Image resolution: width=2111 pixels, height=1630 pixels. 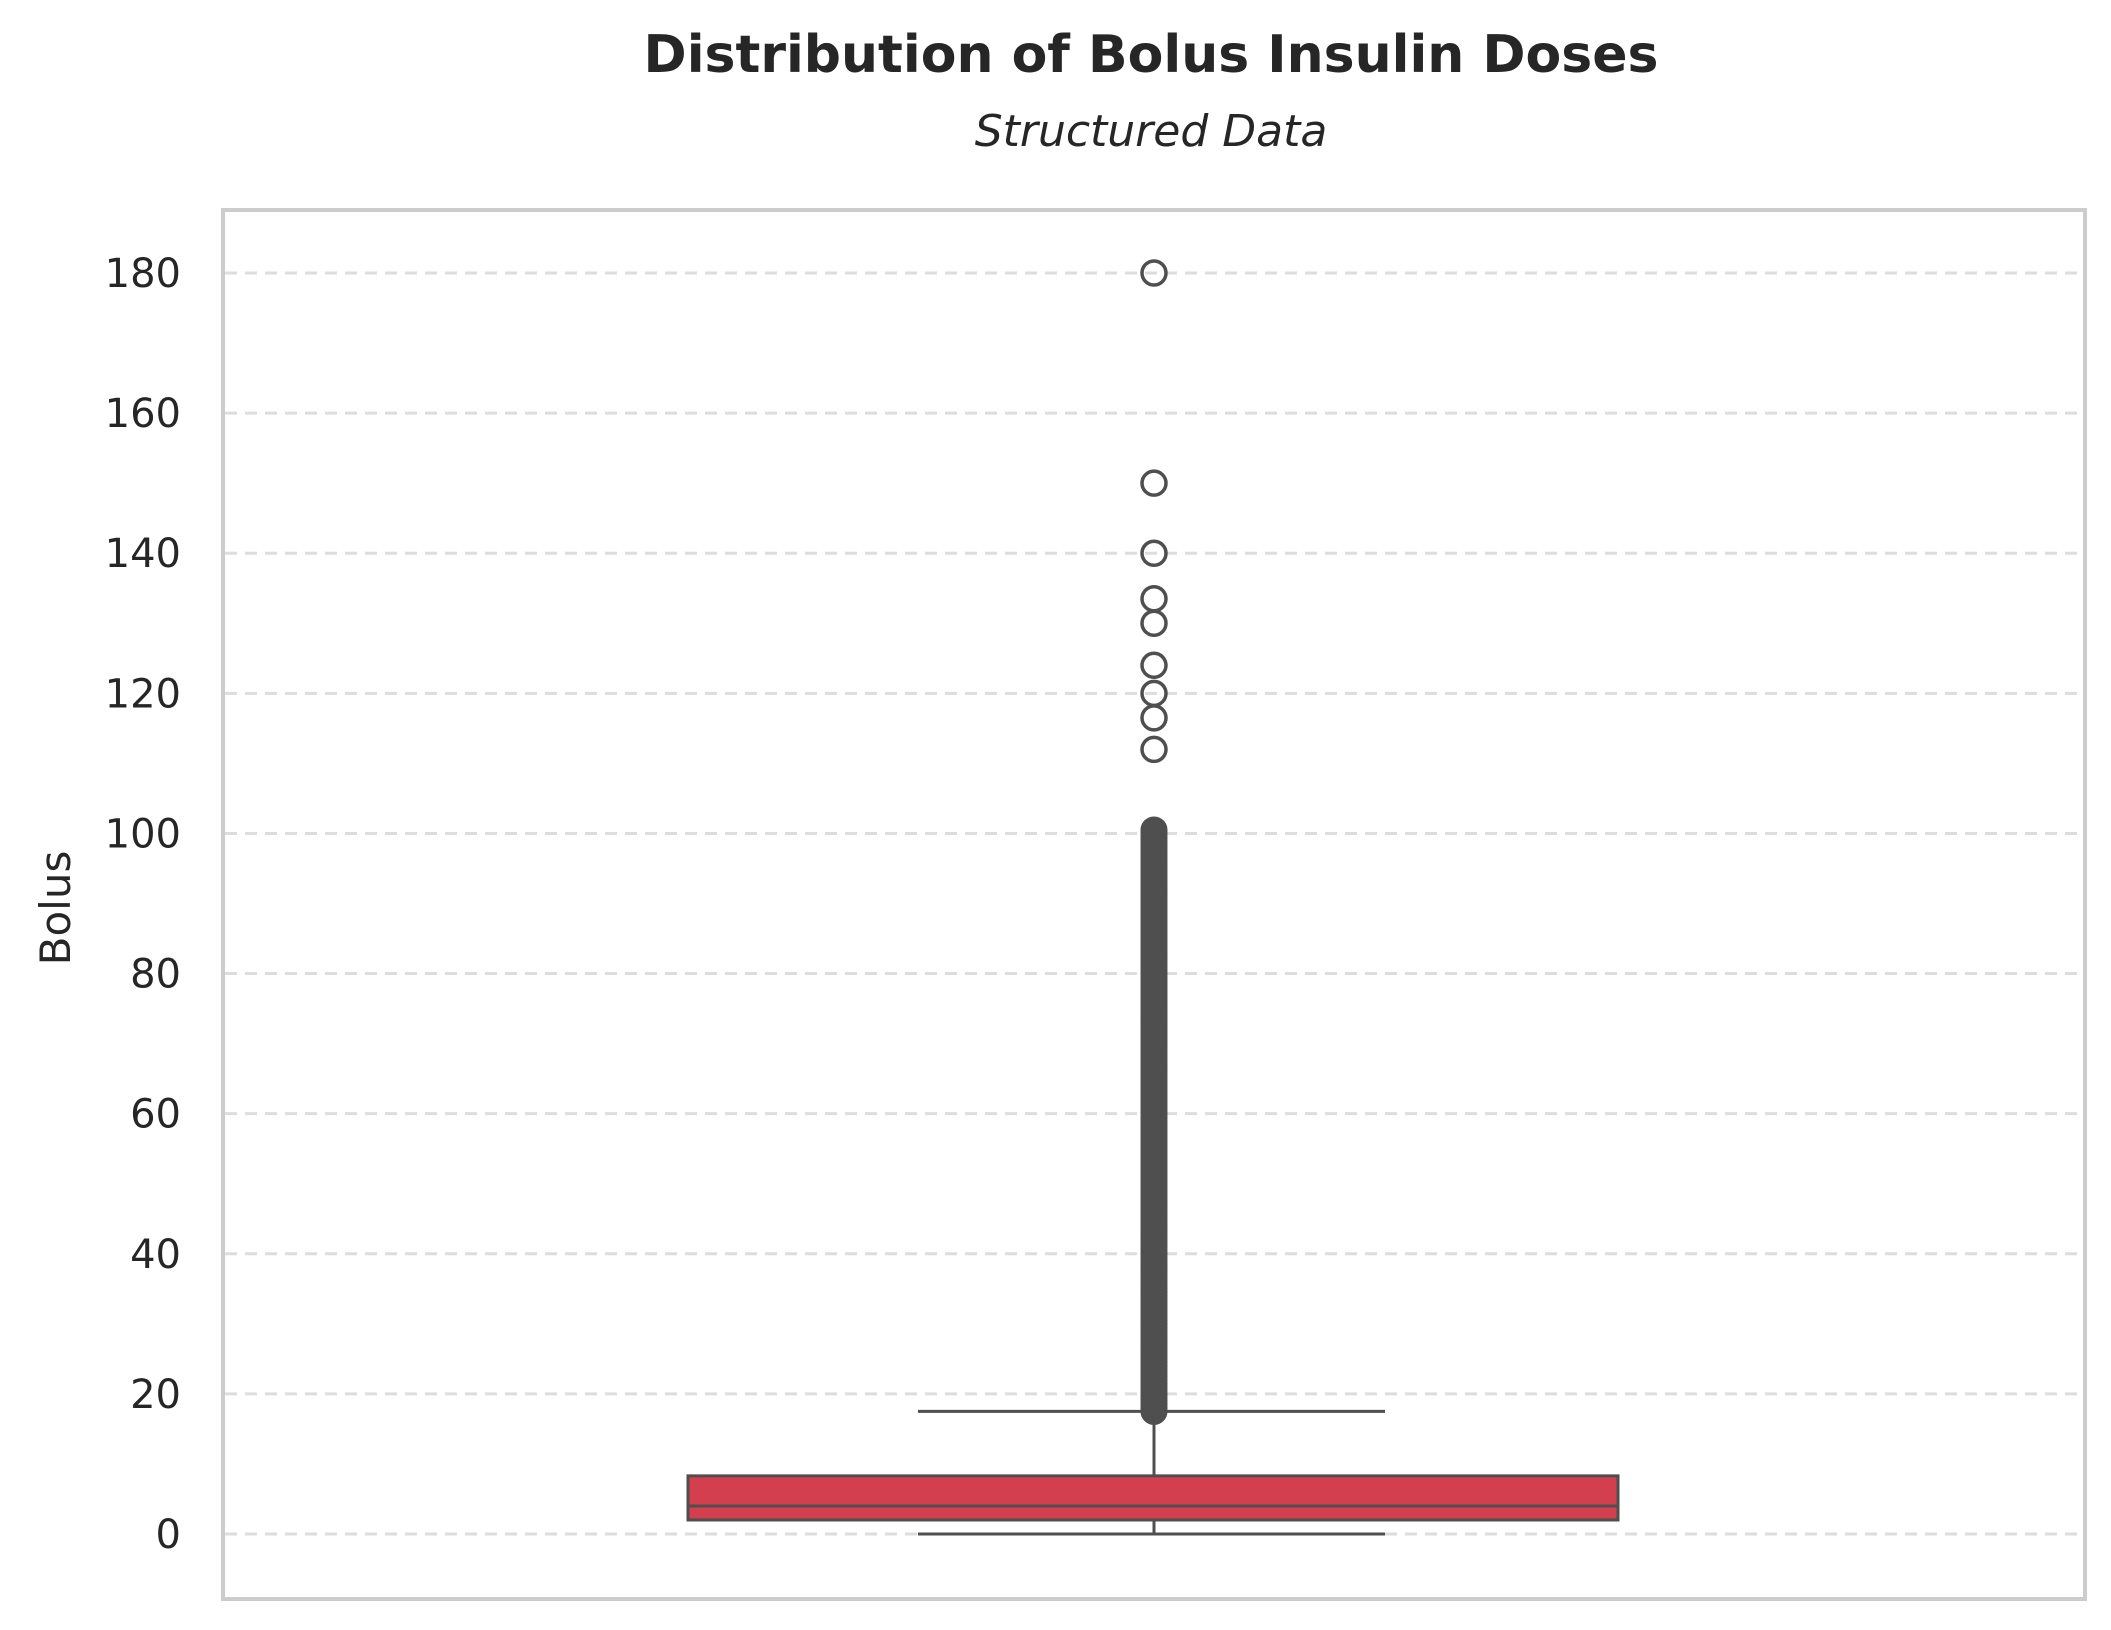 What do you see at coordinates (1151, 55) in the screenshot?
I see `chart-title: Distribution of Bolus Insulin Doses` at bounding box center [1151, 55].